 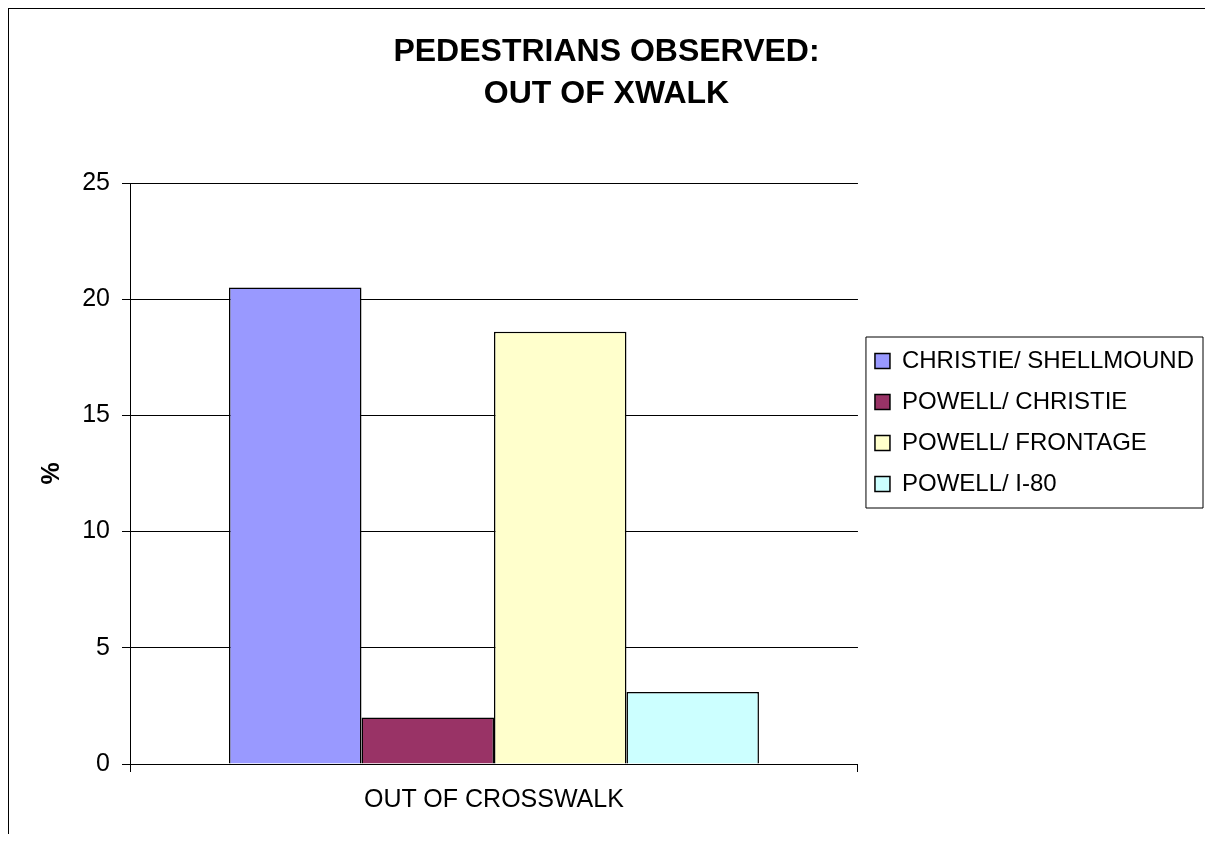 I want to click on y-axis-title: %, so click(x=49, y=473).